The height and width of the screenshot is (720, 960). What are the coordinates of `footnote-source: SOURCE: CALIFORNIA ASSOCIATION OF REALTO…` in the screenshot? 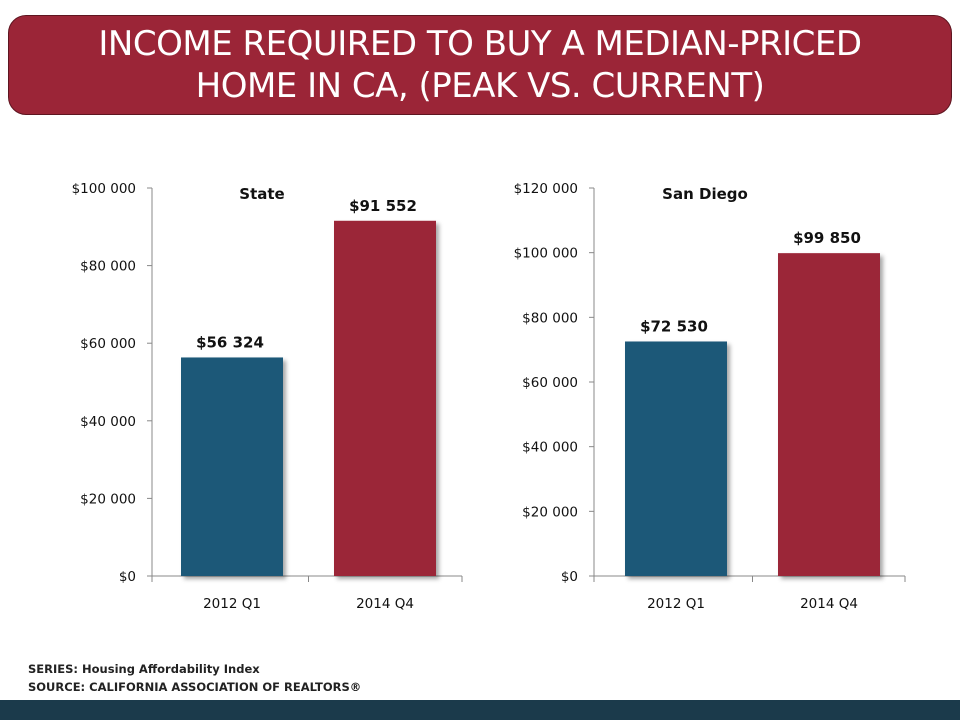 It's located at (195, 687).